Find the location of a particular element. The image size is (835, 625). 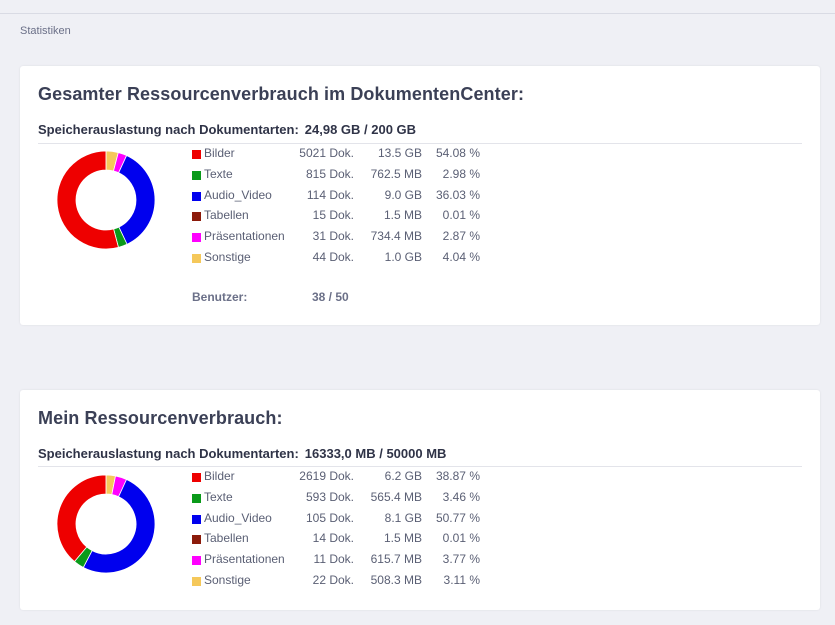

percent: 36.03 % is located at coordinates (457, 194).